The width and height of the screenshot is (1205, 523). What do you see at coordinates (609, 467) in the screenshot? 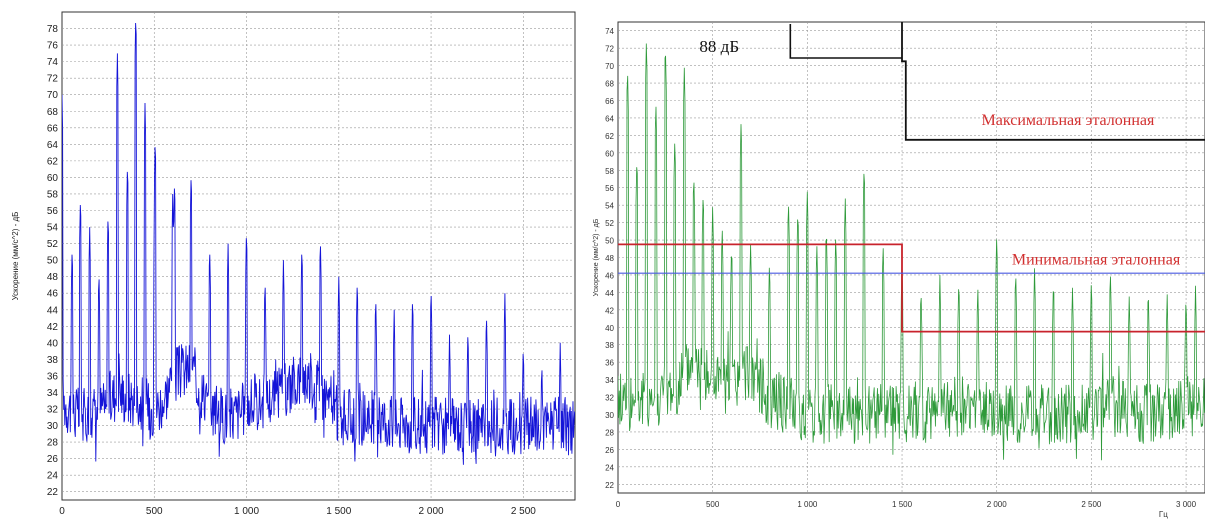
I see `right-y-tick-label: 24` at bounding box center [609, 467].